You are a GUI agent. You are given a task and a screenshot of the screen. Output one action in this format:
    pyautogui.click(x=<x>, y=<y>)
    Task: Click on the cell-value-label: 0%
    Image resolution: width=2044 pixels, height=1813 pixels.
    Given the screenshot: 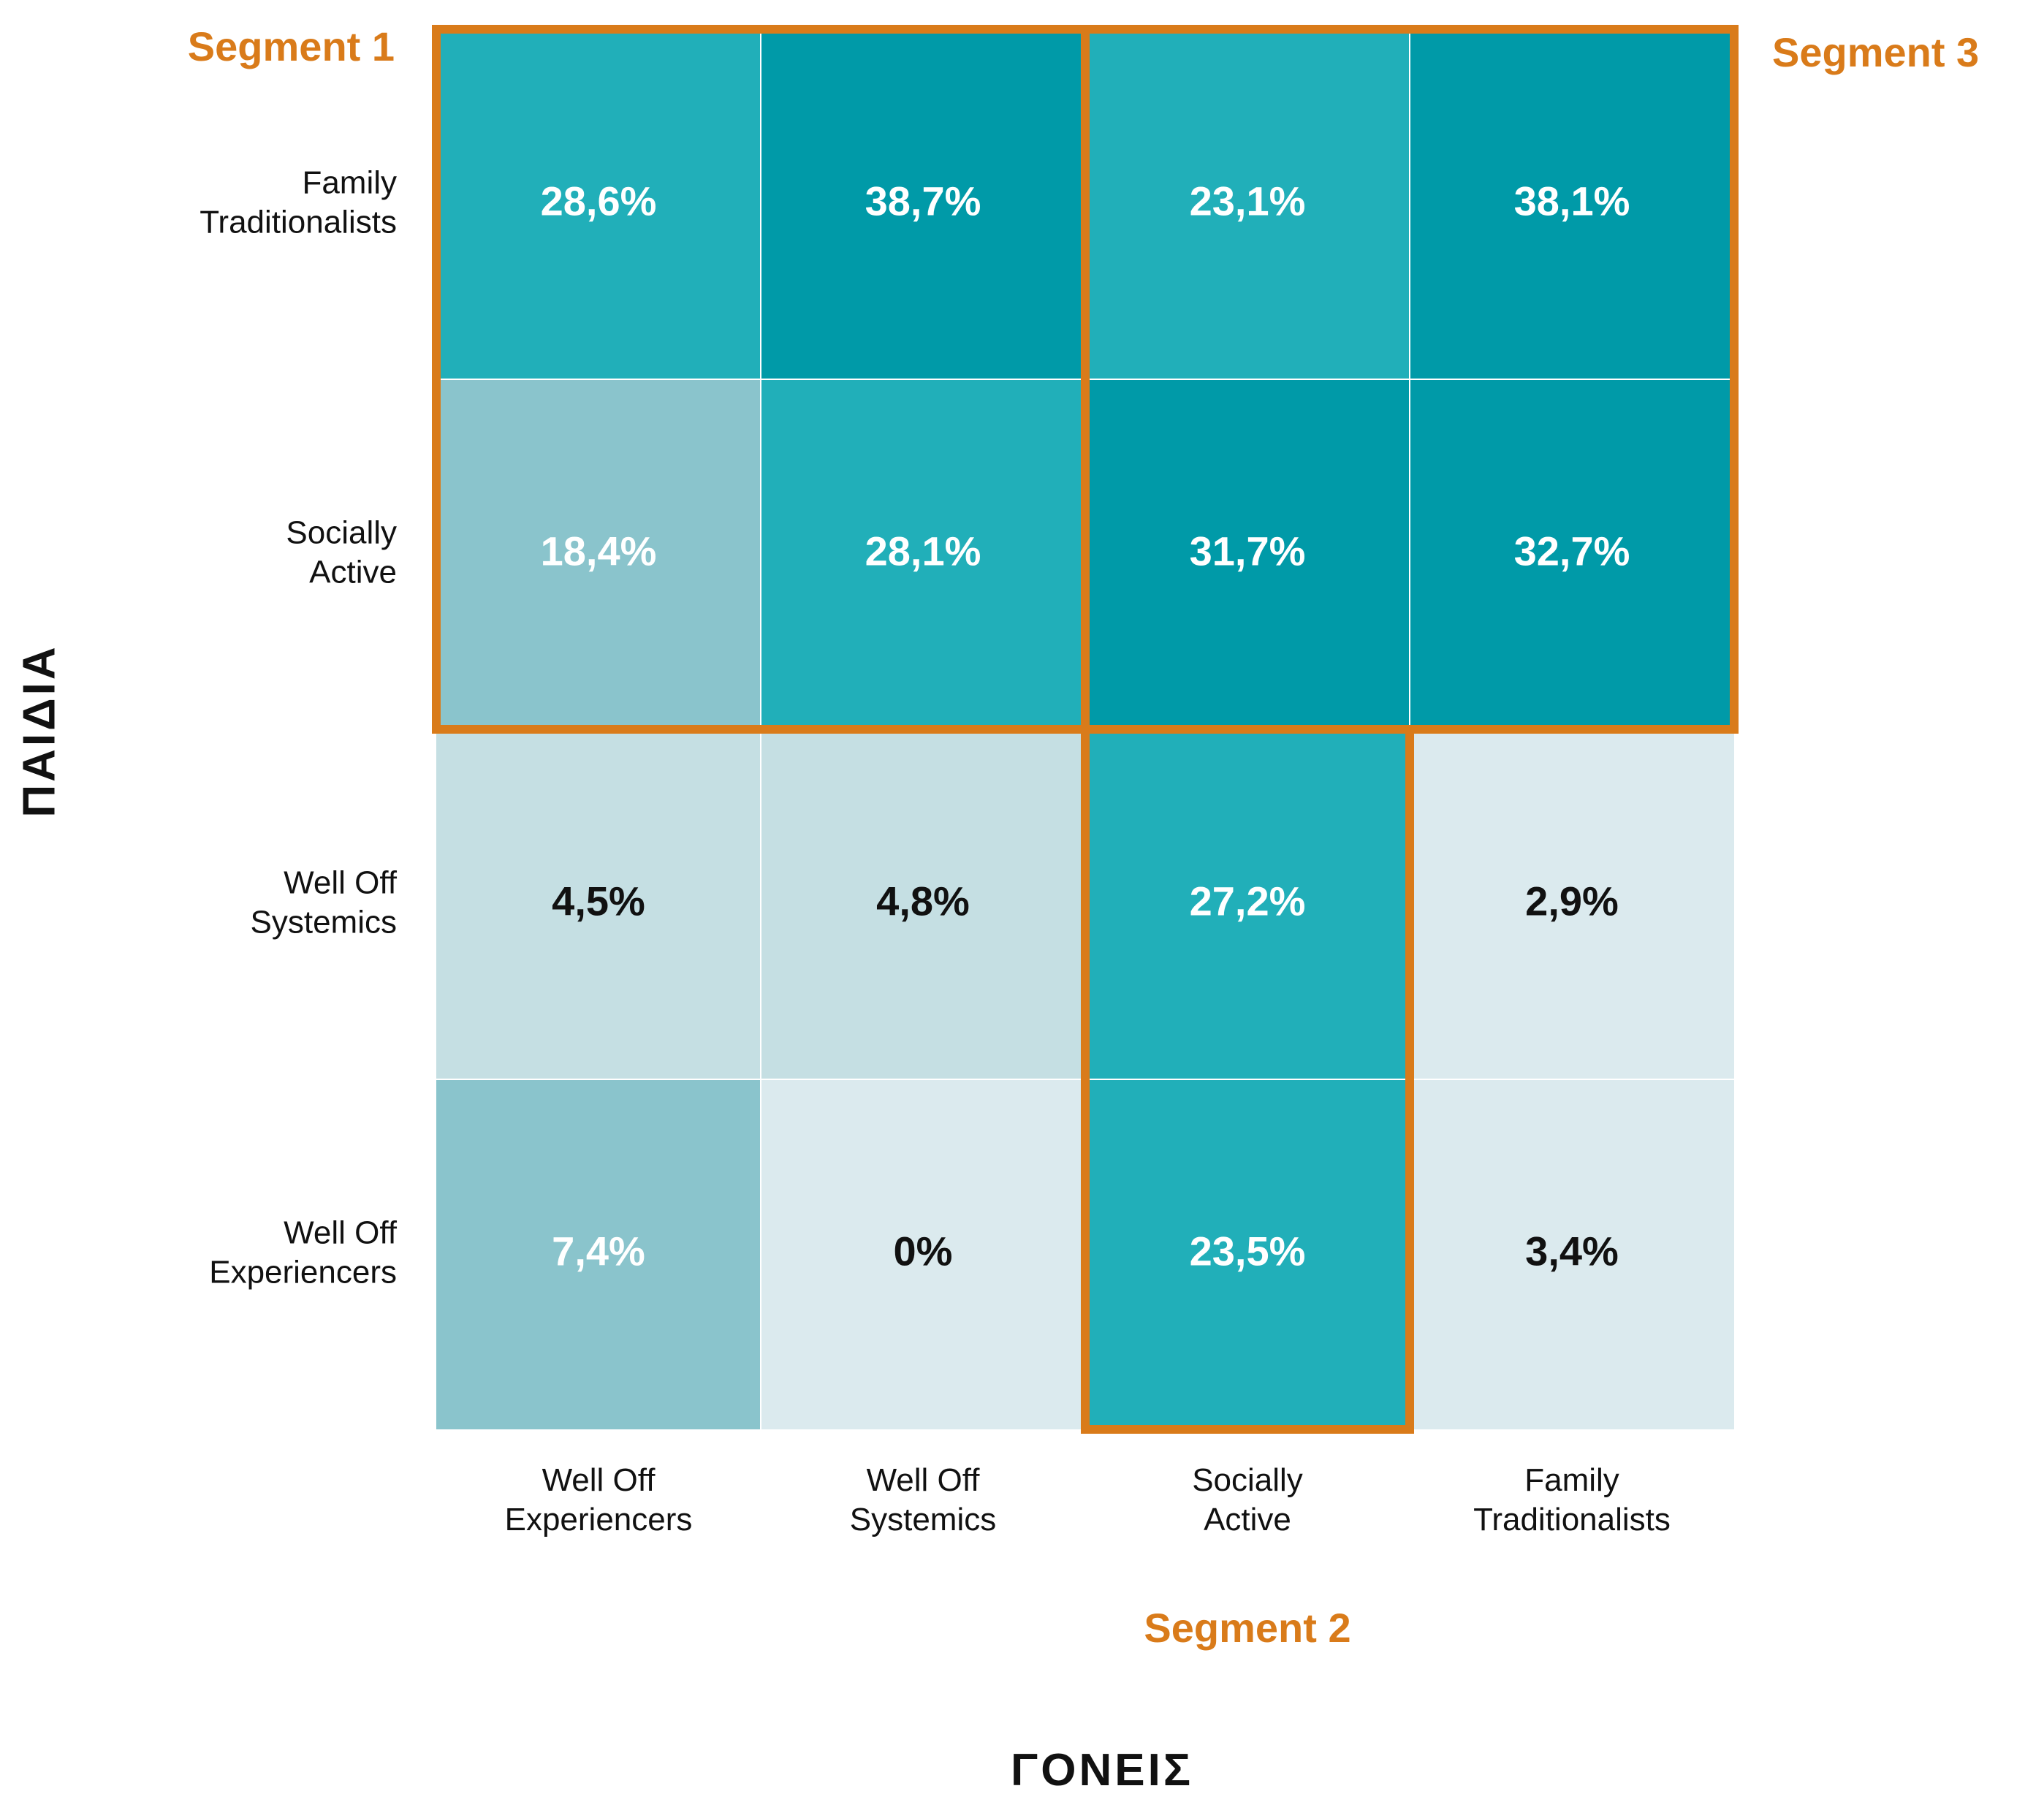 What is the action you would take?
    pyautogui.click(x=923, y=1251)
    